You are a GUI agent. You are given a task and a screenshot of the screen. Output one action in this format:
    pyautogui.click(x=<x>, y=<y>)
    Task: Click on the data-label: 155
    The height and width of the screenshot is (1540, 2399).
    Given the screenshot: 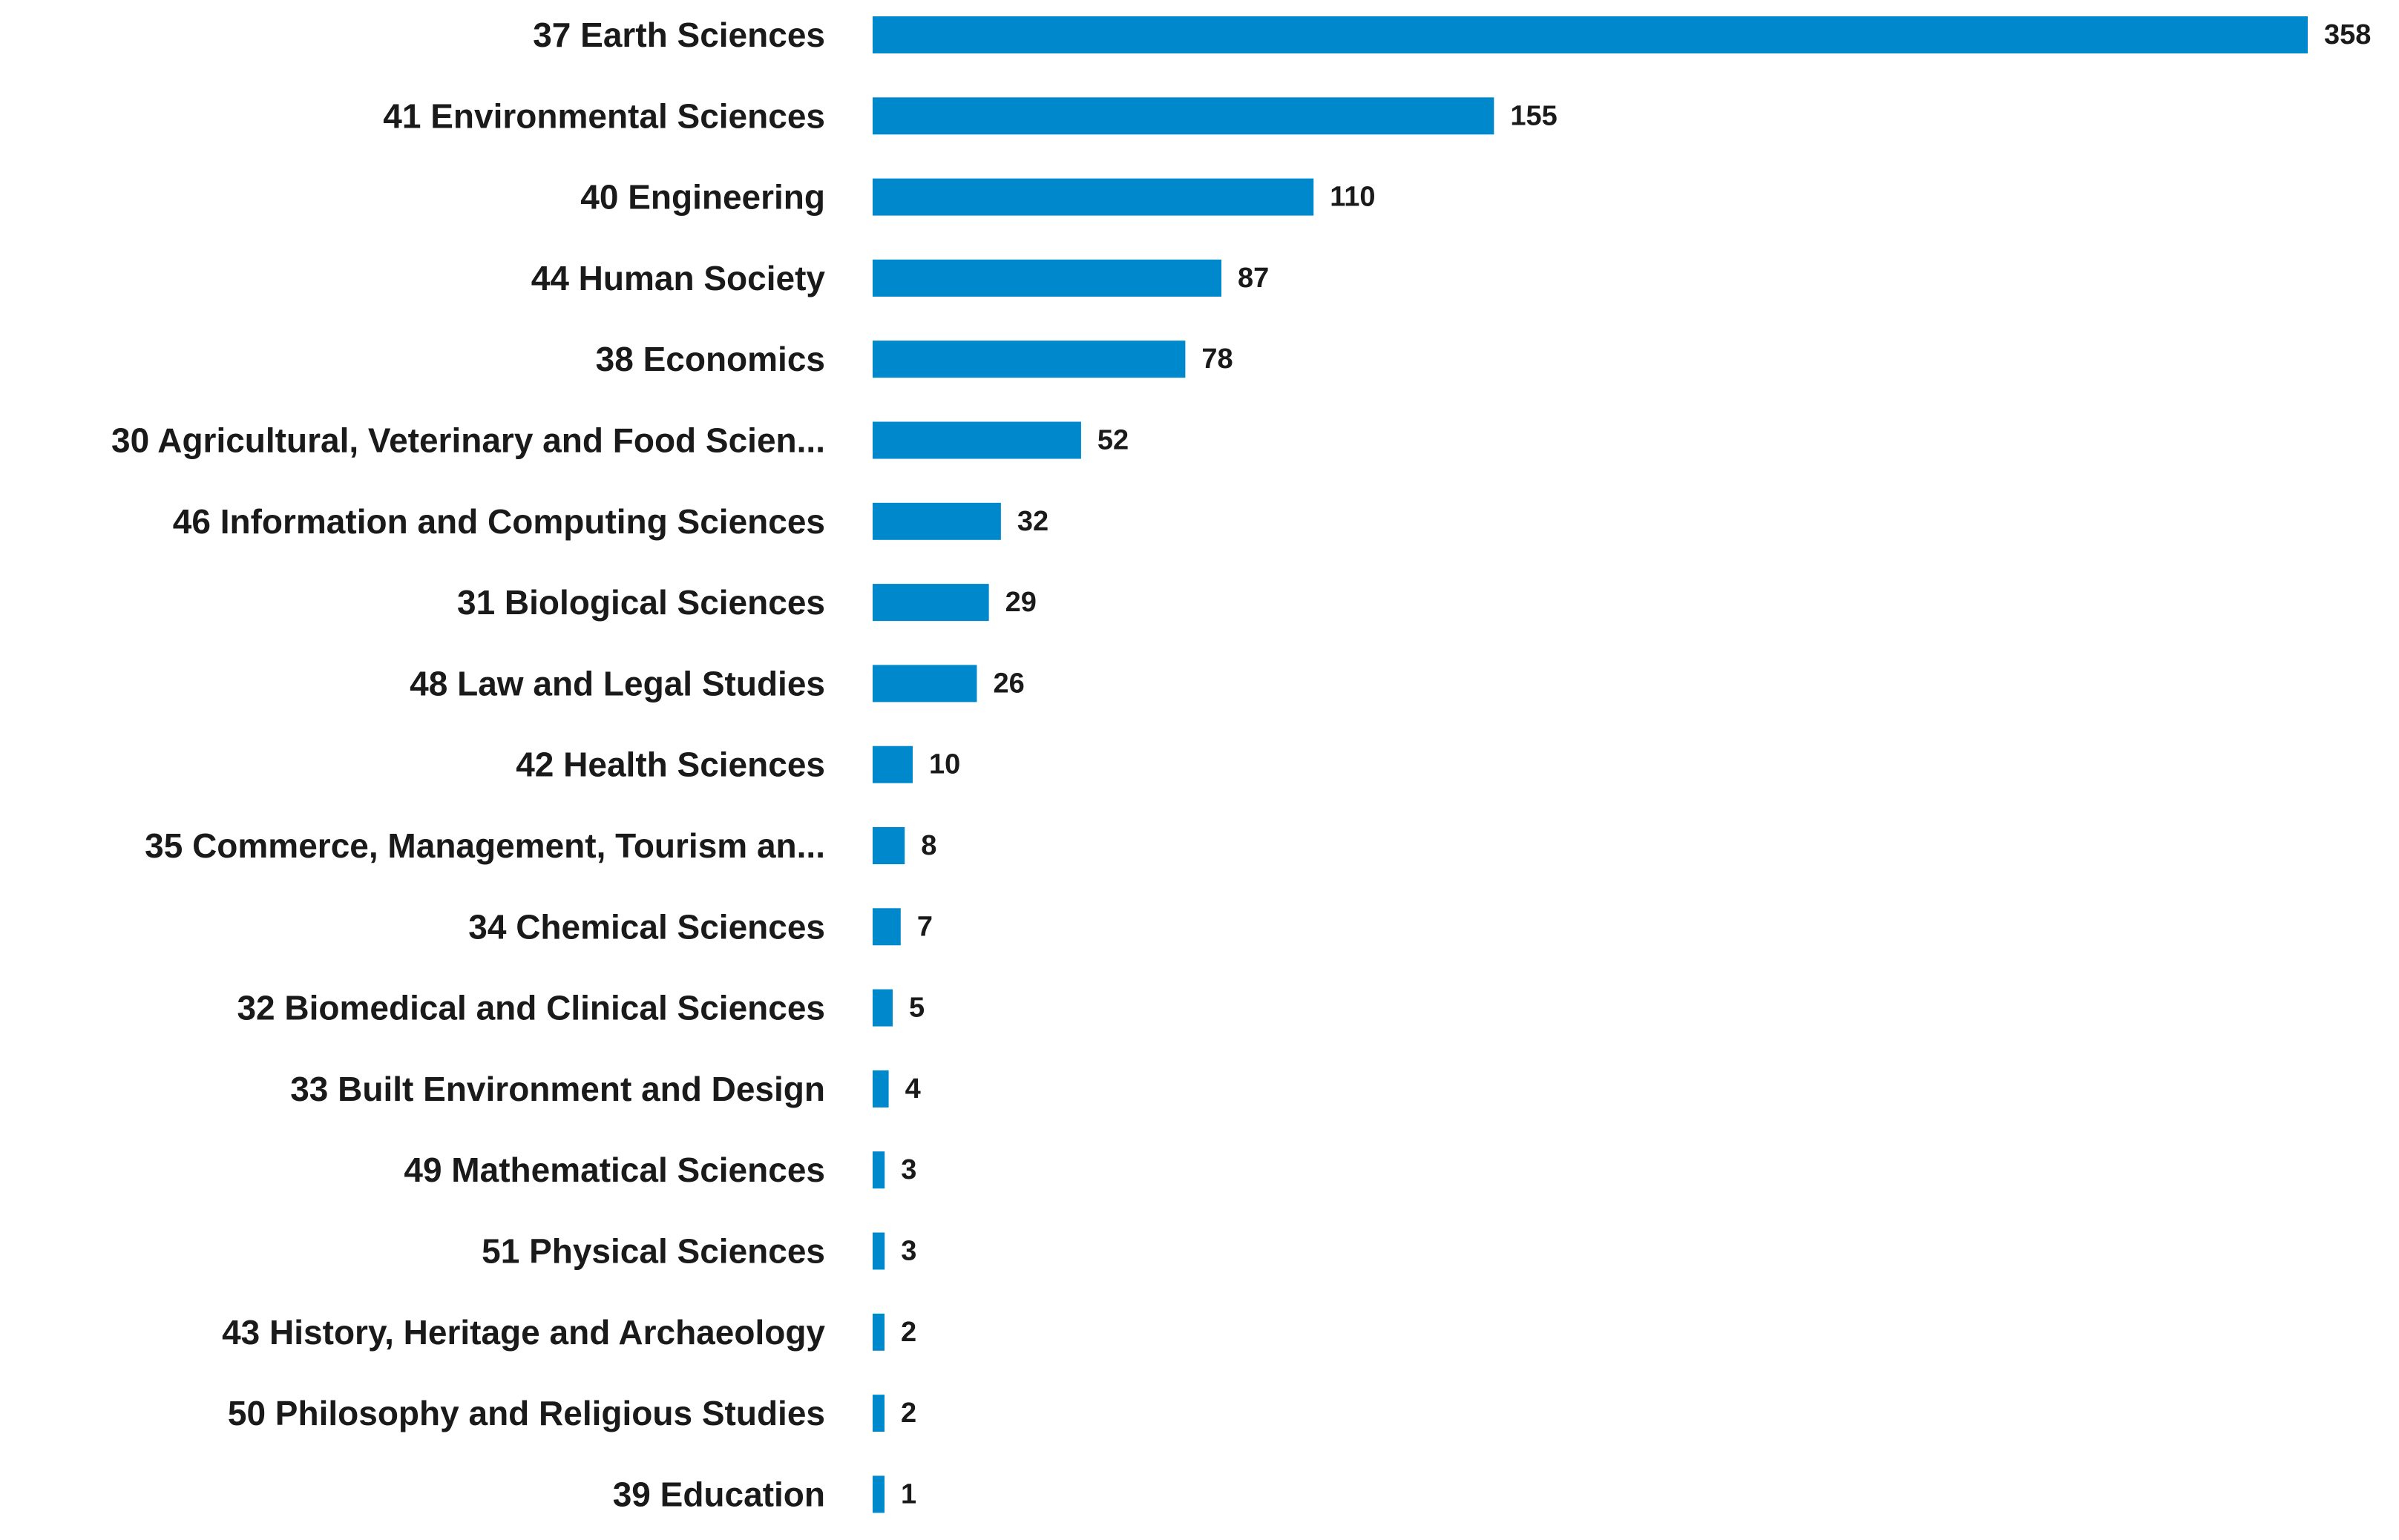 What is the action you would take?
    pyautogui.click(x=1533, y=115)
    